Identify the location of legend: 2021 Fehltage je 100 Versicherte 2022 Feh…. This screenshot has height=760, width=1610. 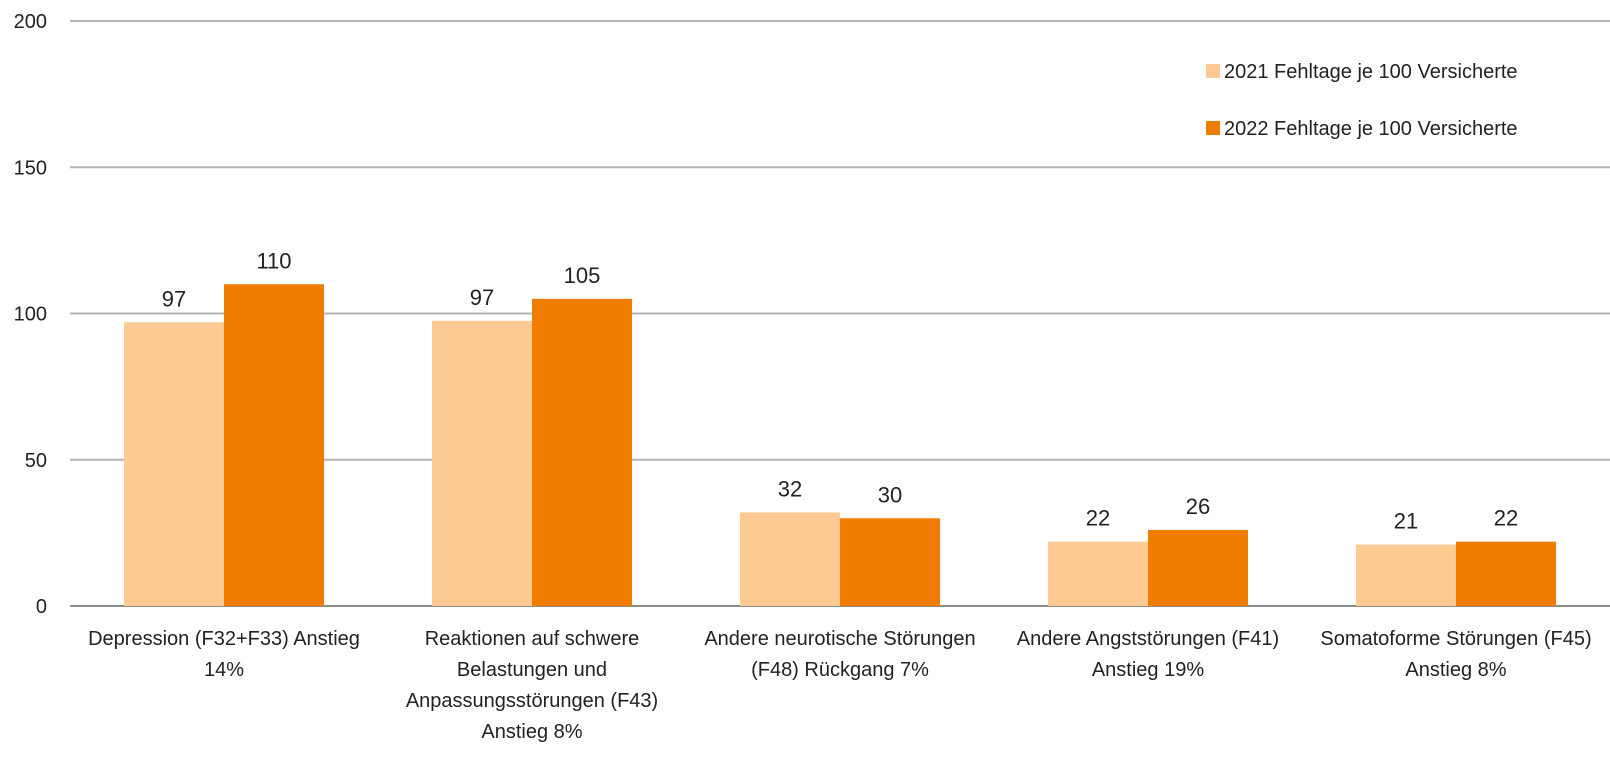
(1362, 100).